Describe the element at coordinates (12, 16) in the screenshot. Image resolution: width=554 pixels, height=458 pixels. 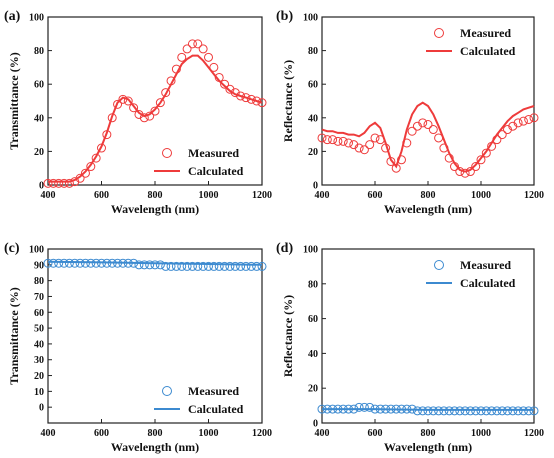
I see `panel-label: (a)` at that location.